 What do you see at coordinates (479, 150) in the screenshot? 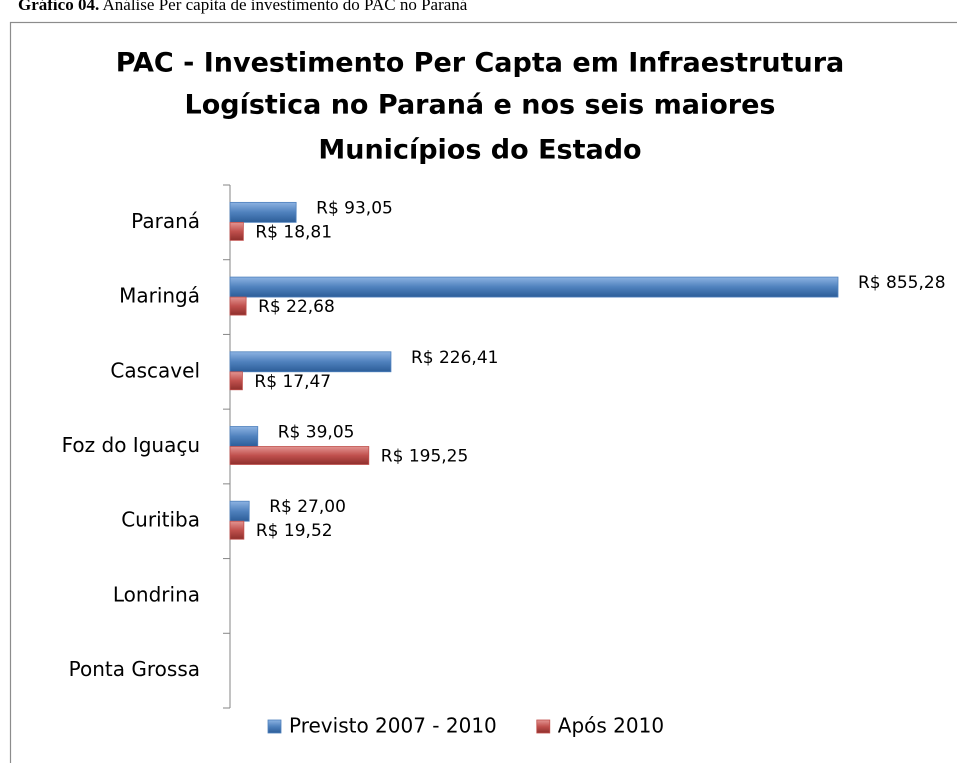
I see `chart-title: Municípios do Estado` at bounding box center [479, 150].